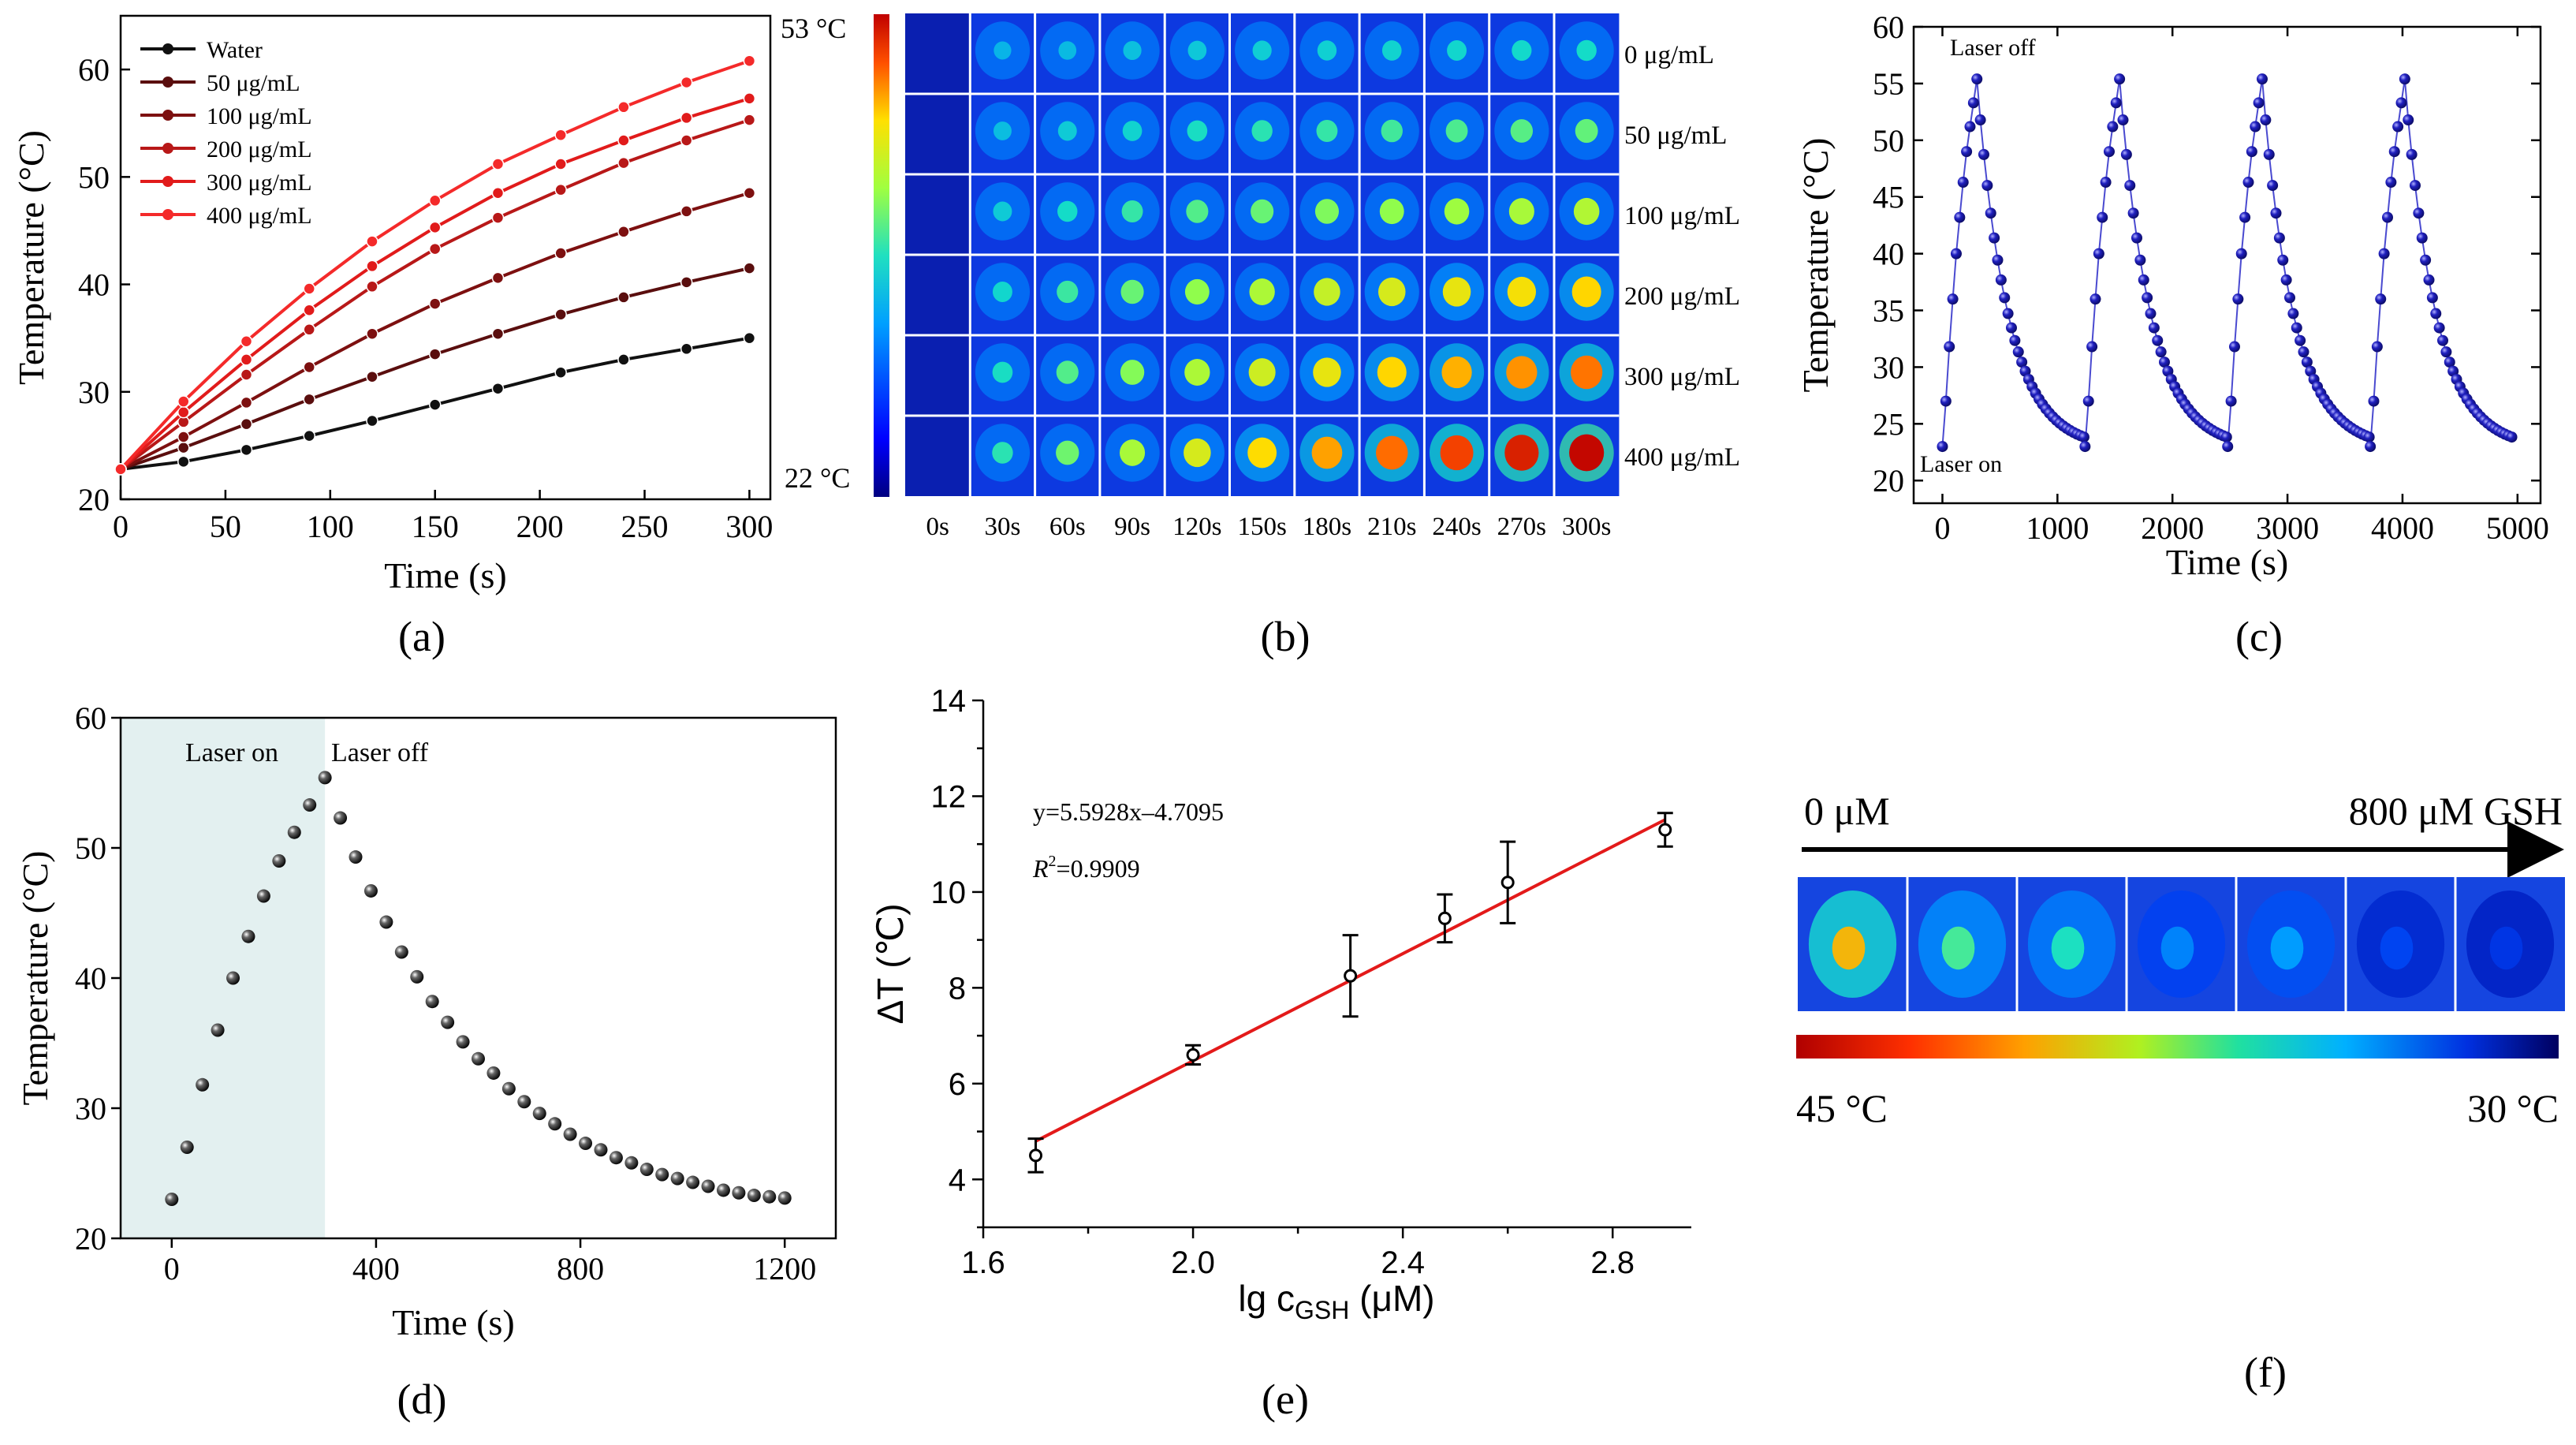  Describe the element at coordinates (1682, 377) in the screenshot. I see `row-label: 300 μg/mL` at that location.